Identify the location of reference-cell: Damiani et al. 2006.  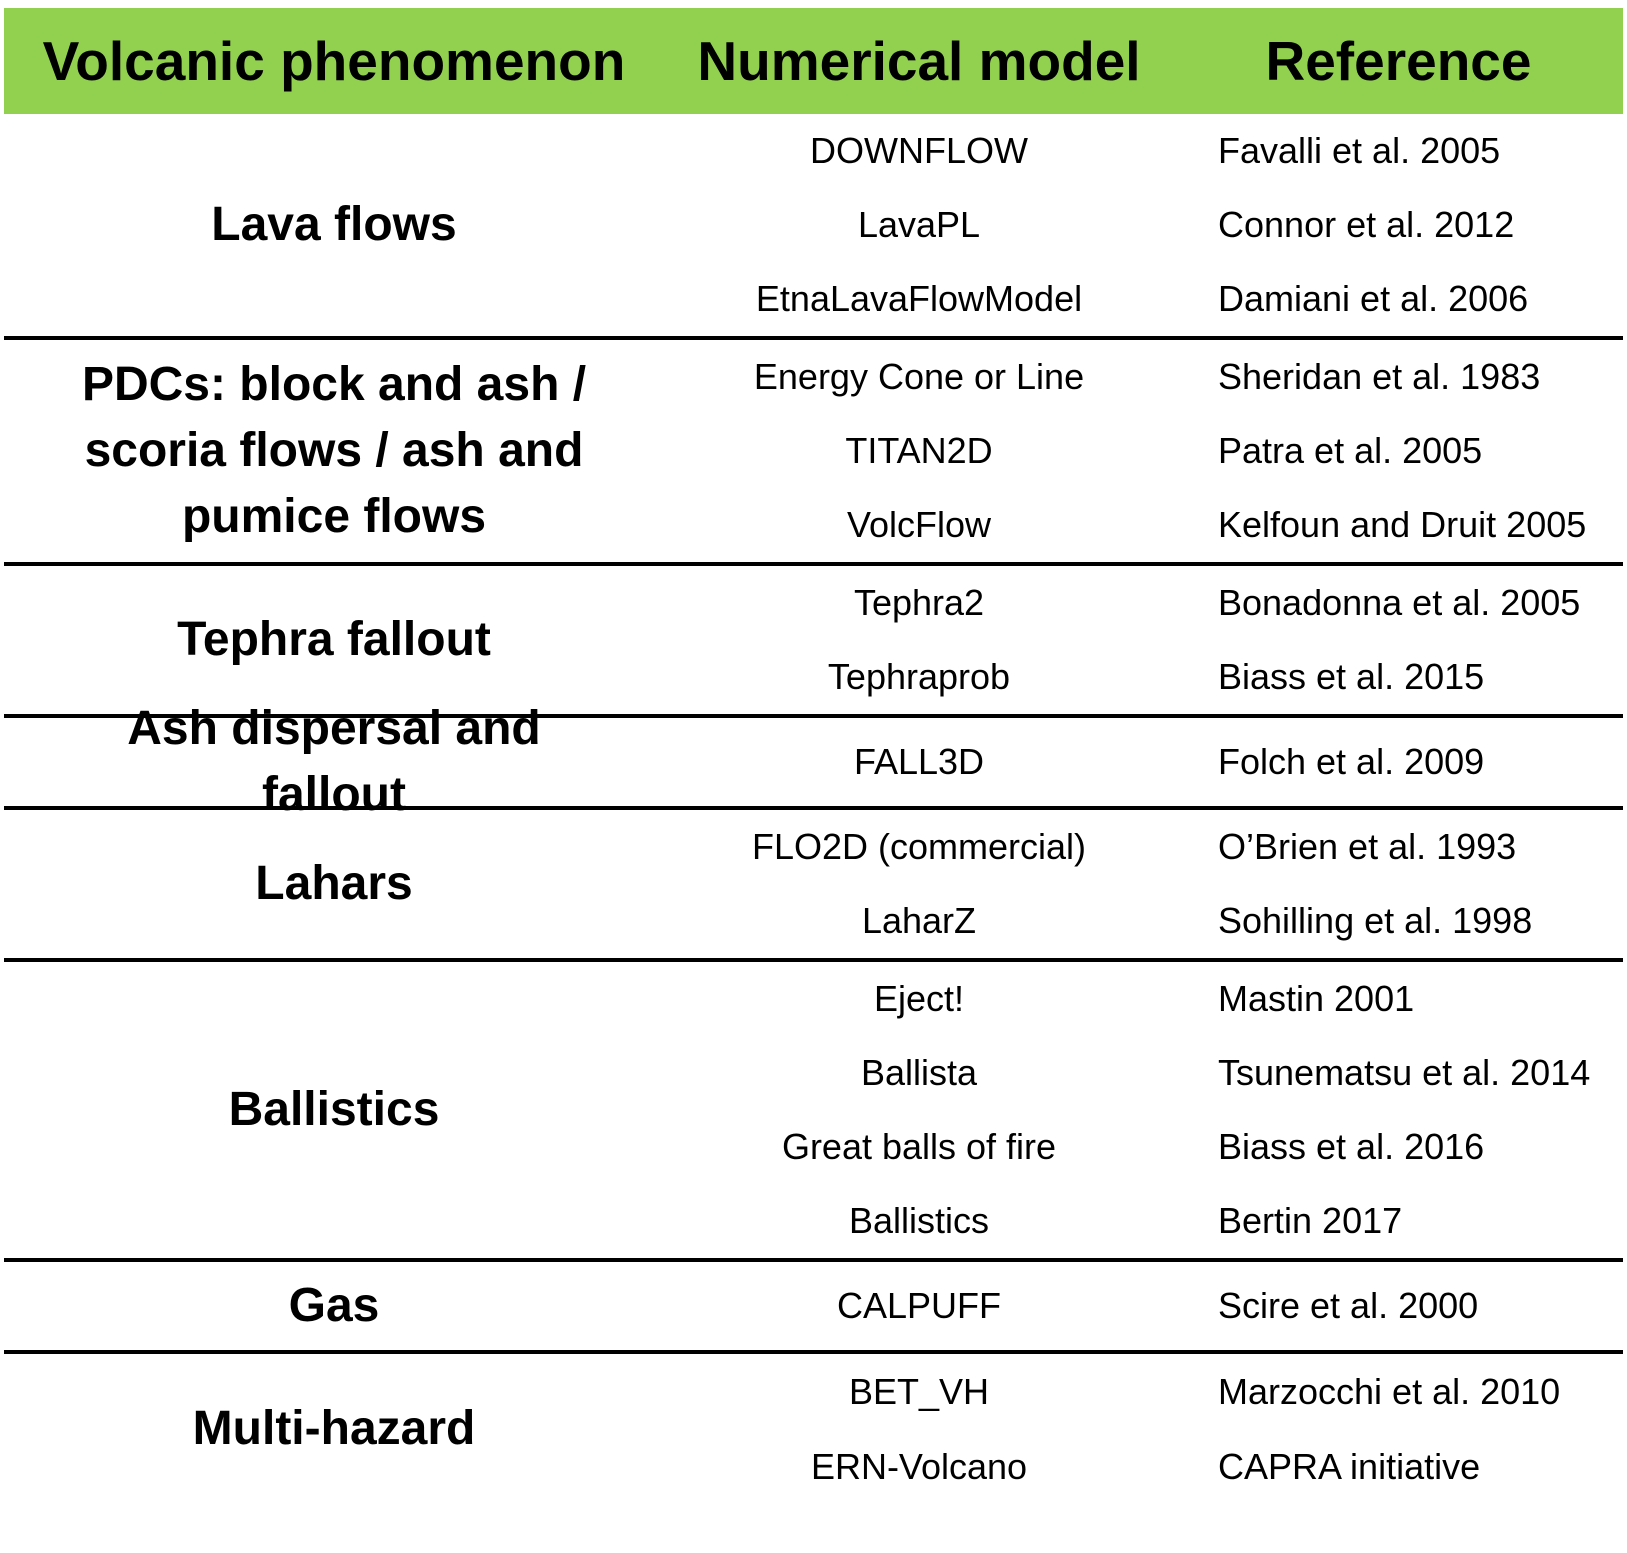
(1373, 298).